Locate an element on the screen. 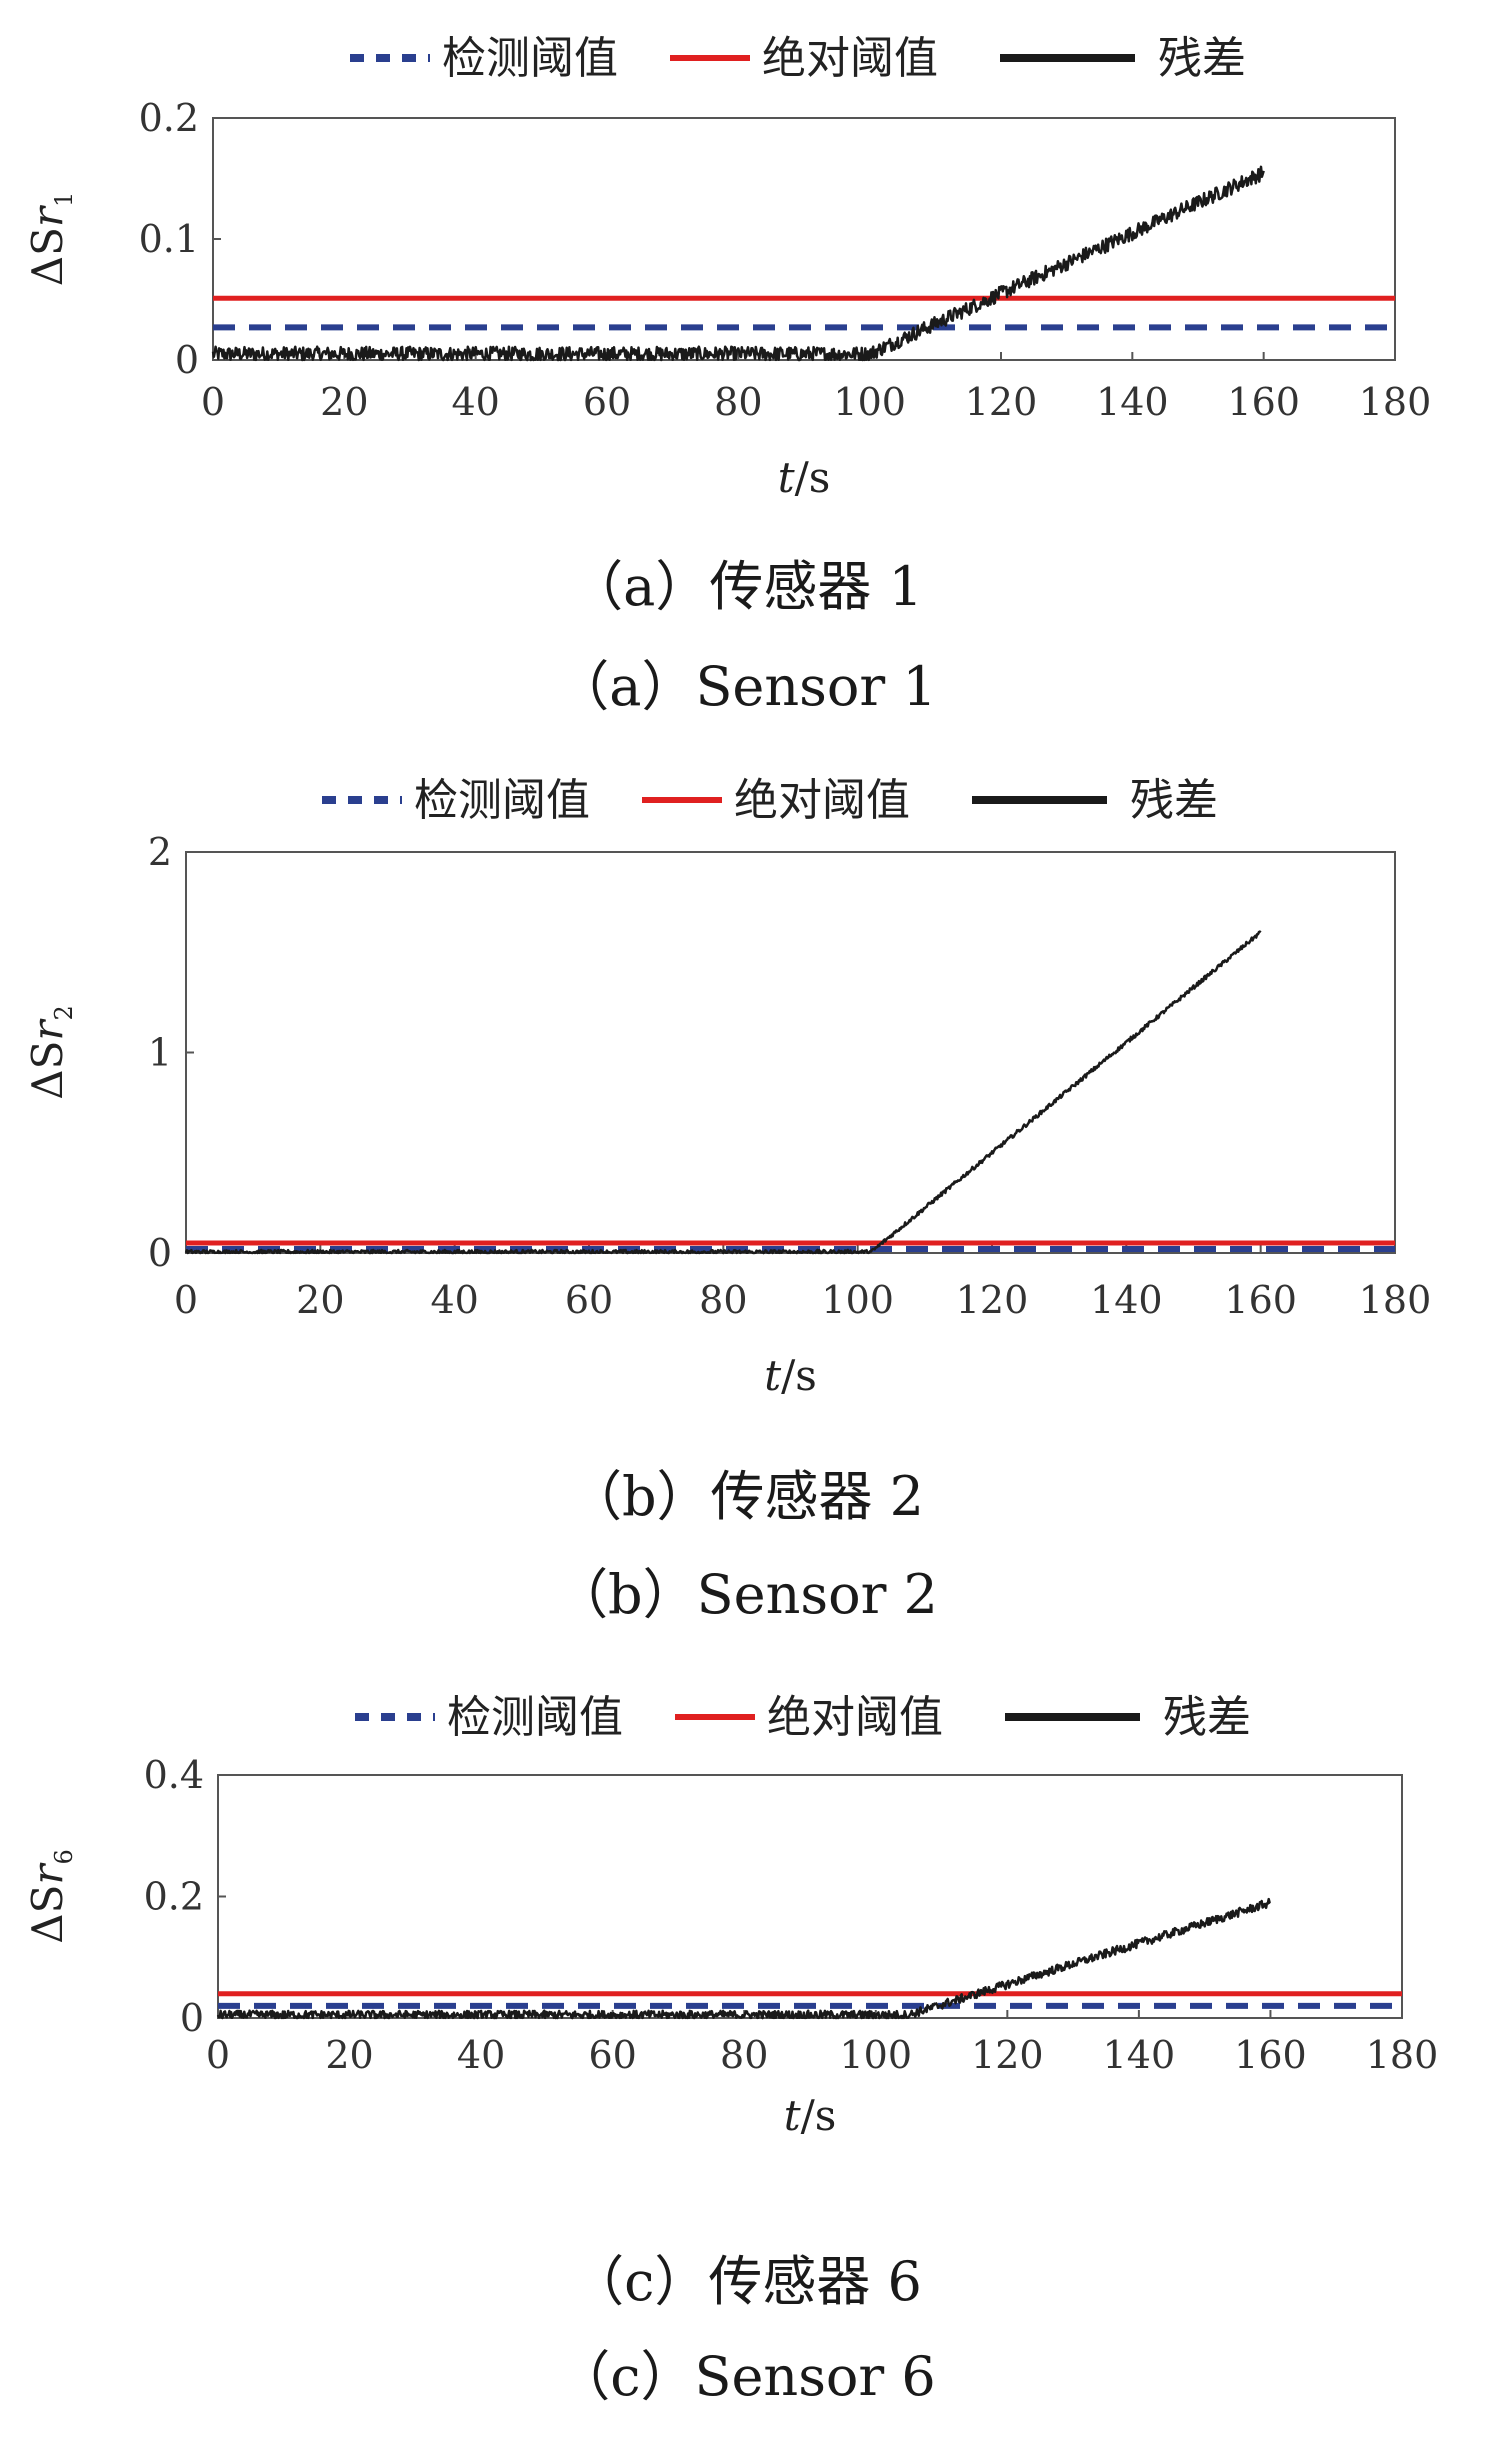 Image resolution: width=1493 pixels, height=2449 pixels. caption-en: （a）Sensor 1 is located at coordinates (745, 686).